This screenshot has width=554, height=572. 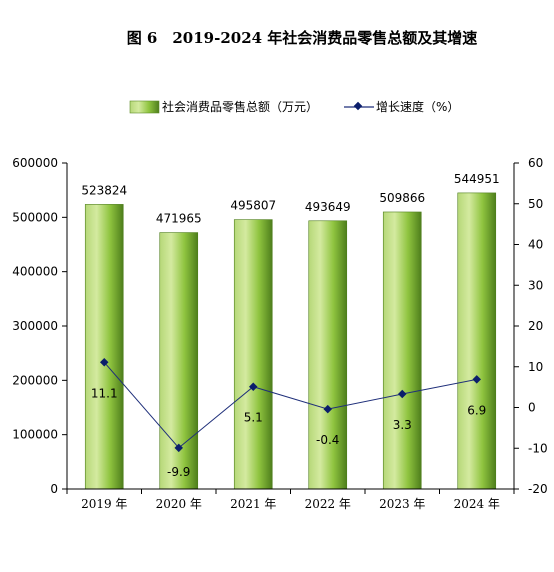 What do you see at coordinates (417, 106) in the screenshot?
I see `legend-line-label: 增长速度（%）` at bounding box center [417, 106].